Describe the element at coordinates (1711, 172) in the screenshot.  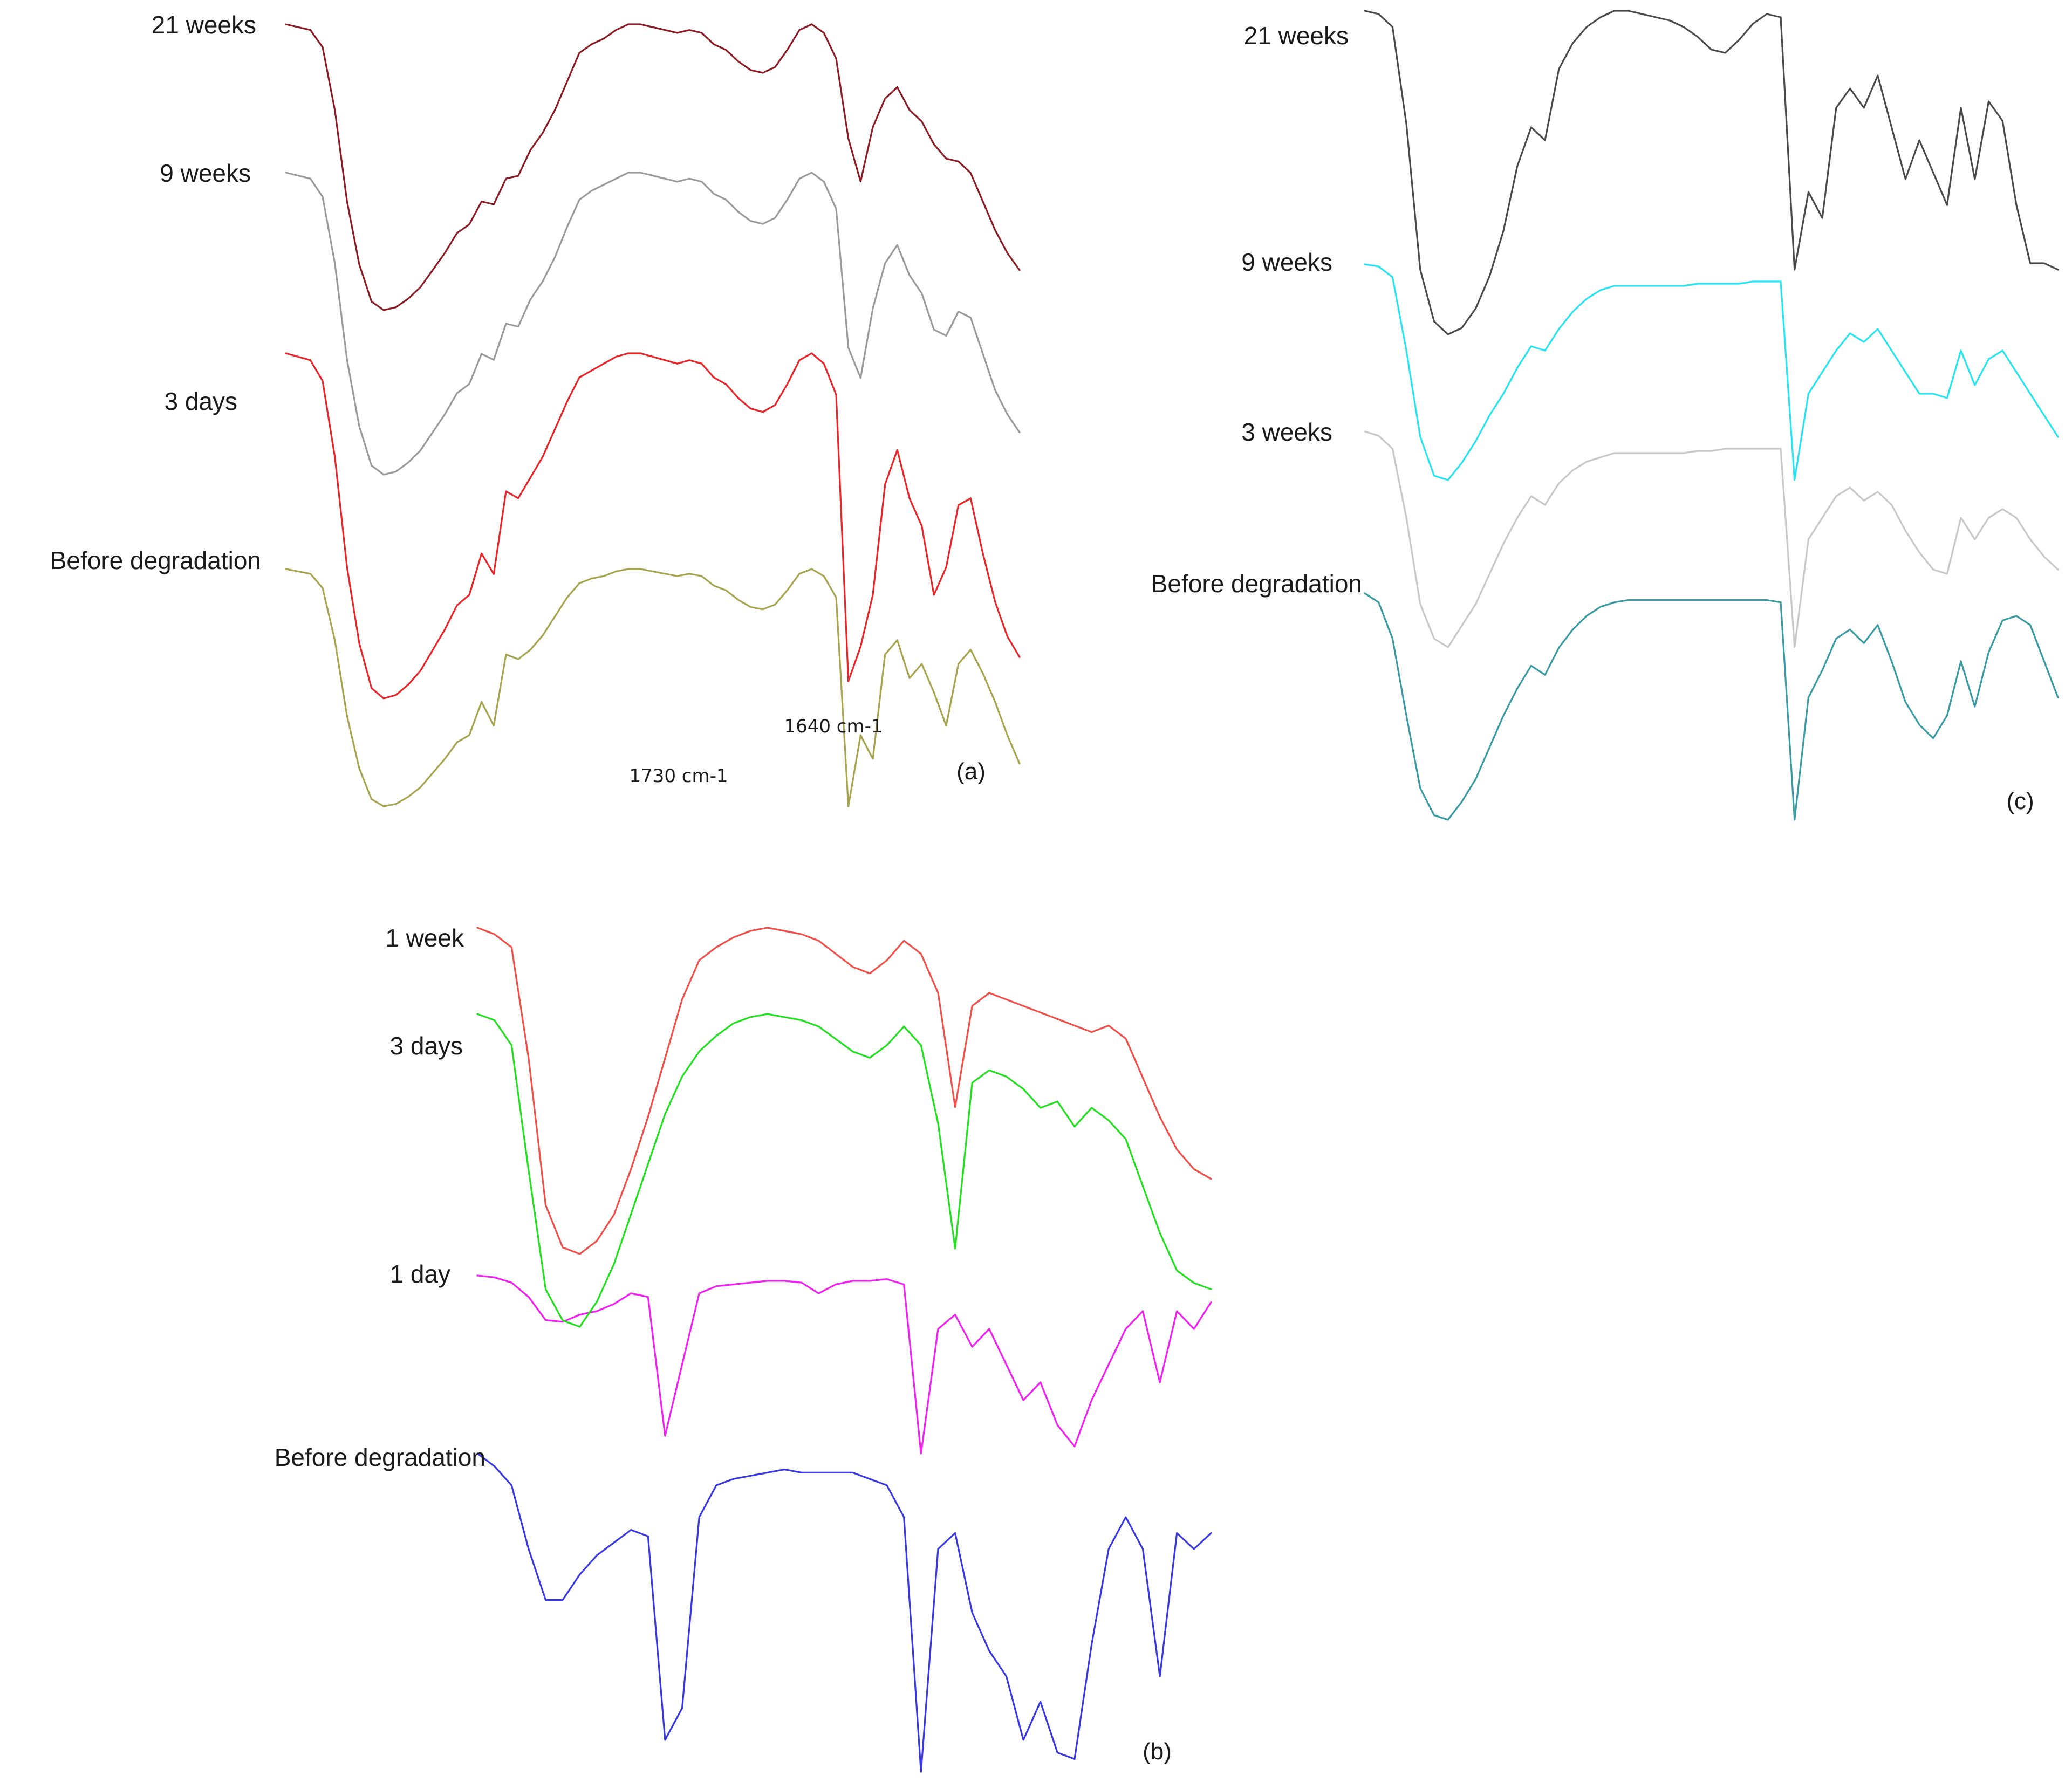
I see `panel-c-trace-21-weeks` at that location.